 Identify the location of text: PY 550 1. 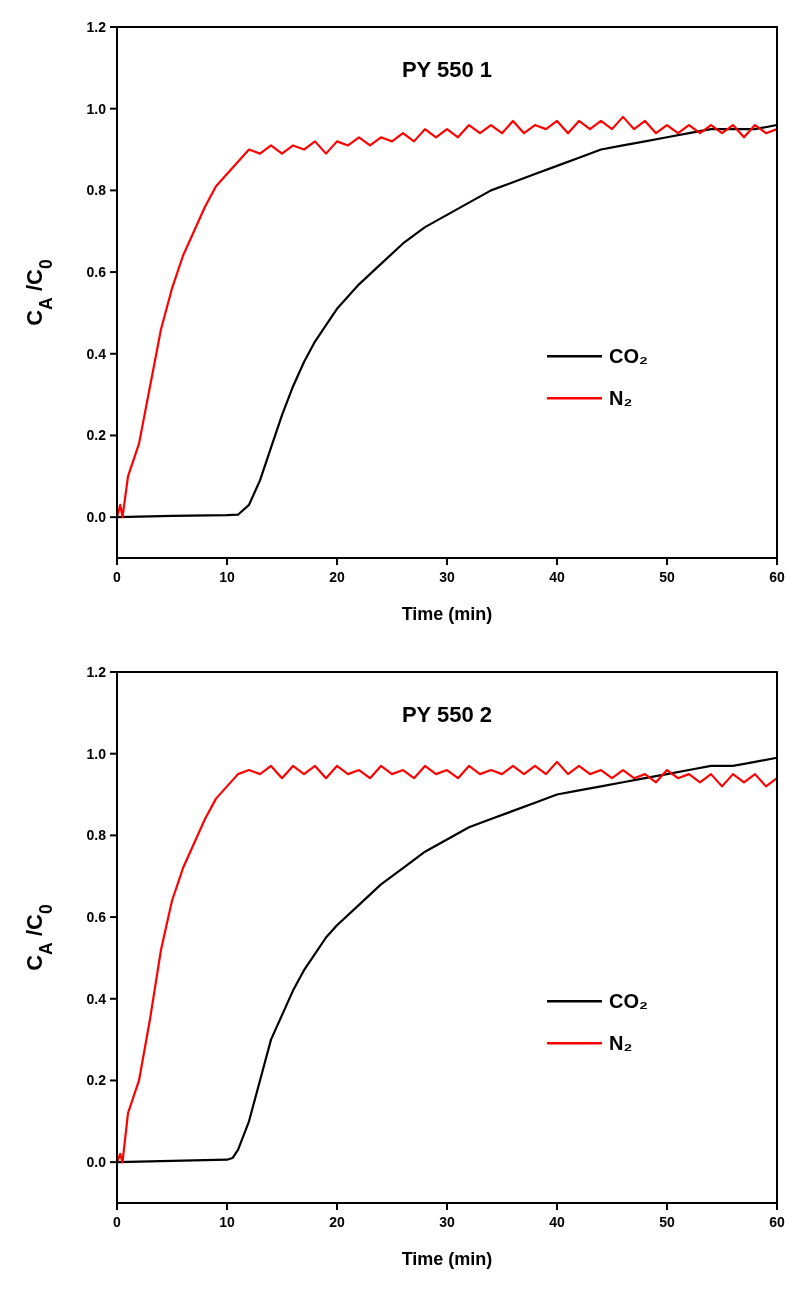
(447, 69).